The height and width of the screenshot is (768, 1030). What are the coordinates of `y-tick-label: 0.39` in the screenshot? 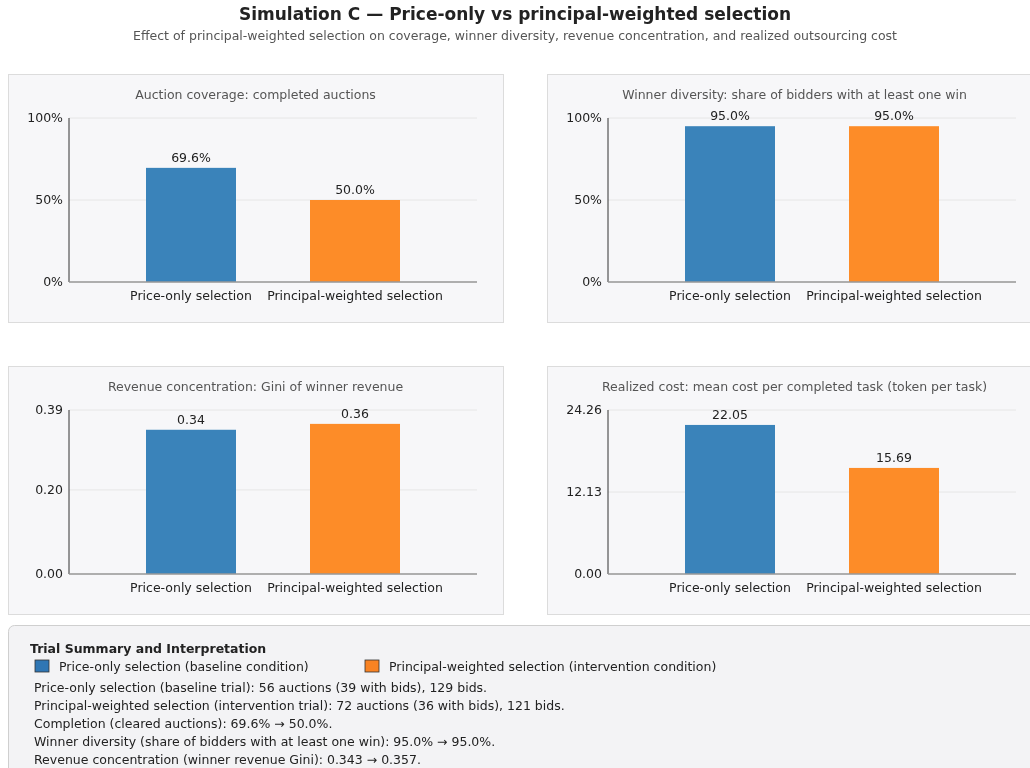 It's located at (49, 410).